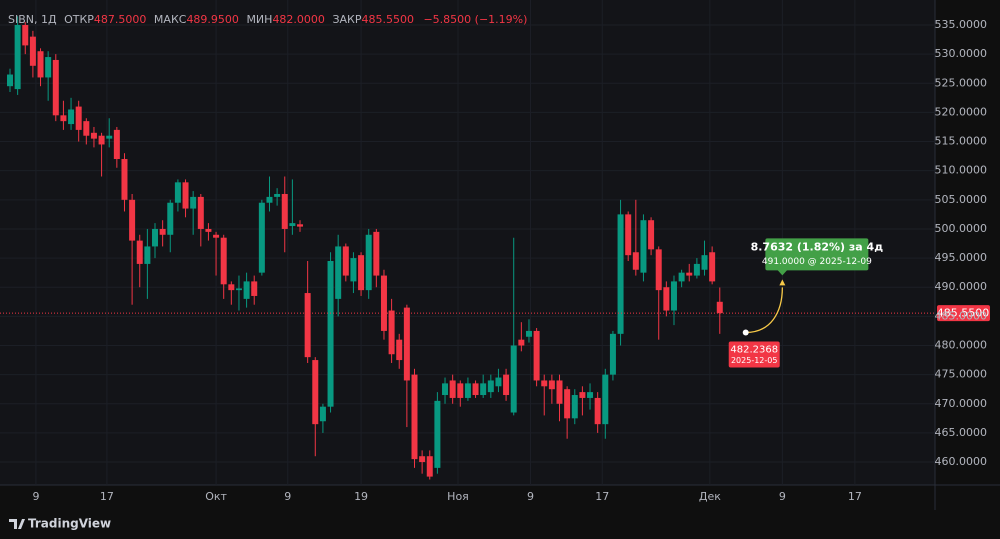 This screenshot has width=1000, height=539. What do you see at coordinates (961, 344) in the screenshot?
I see `y-tick-label: 480.0000` at bounding box center [961, 344].